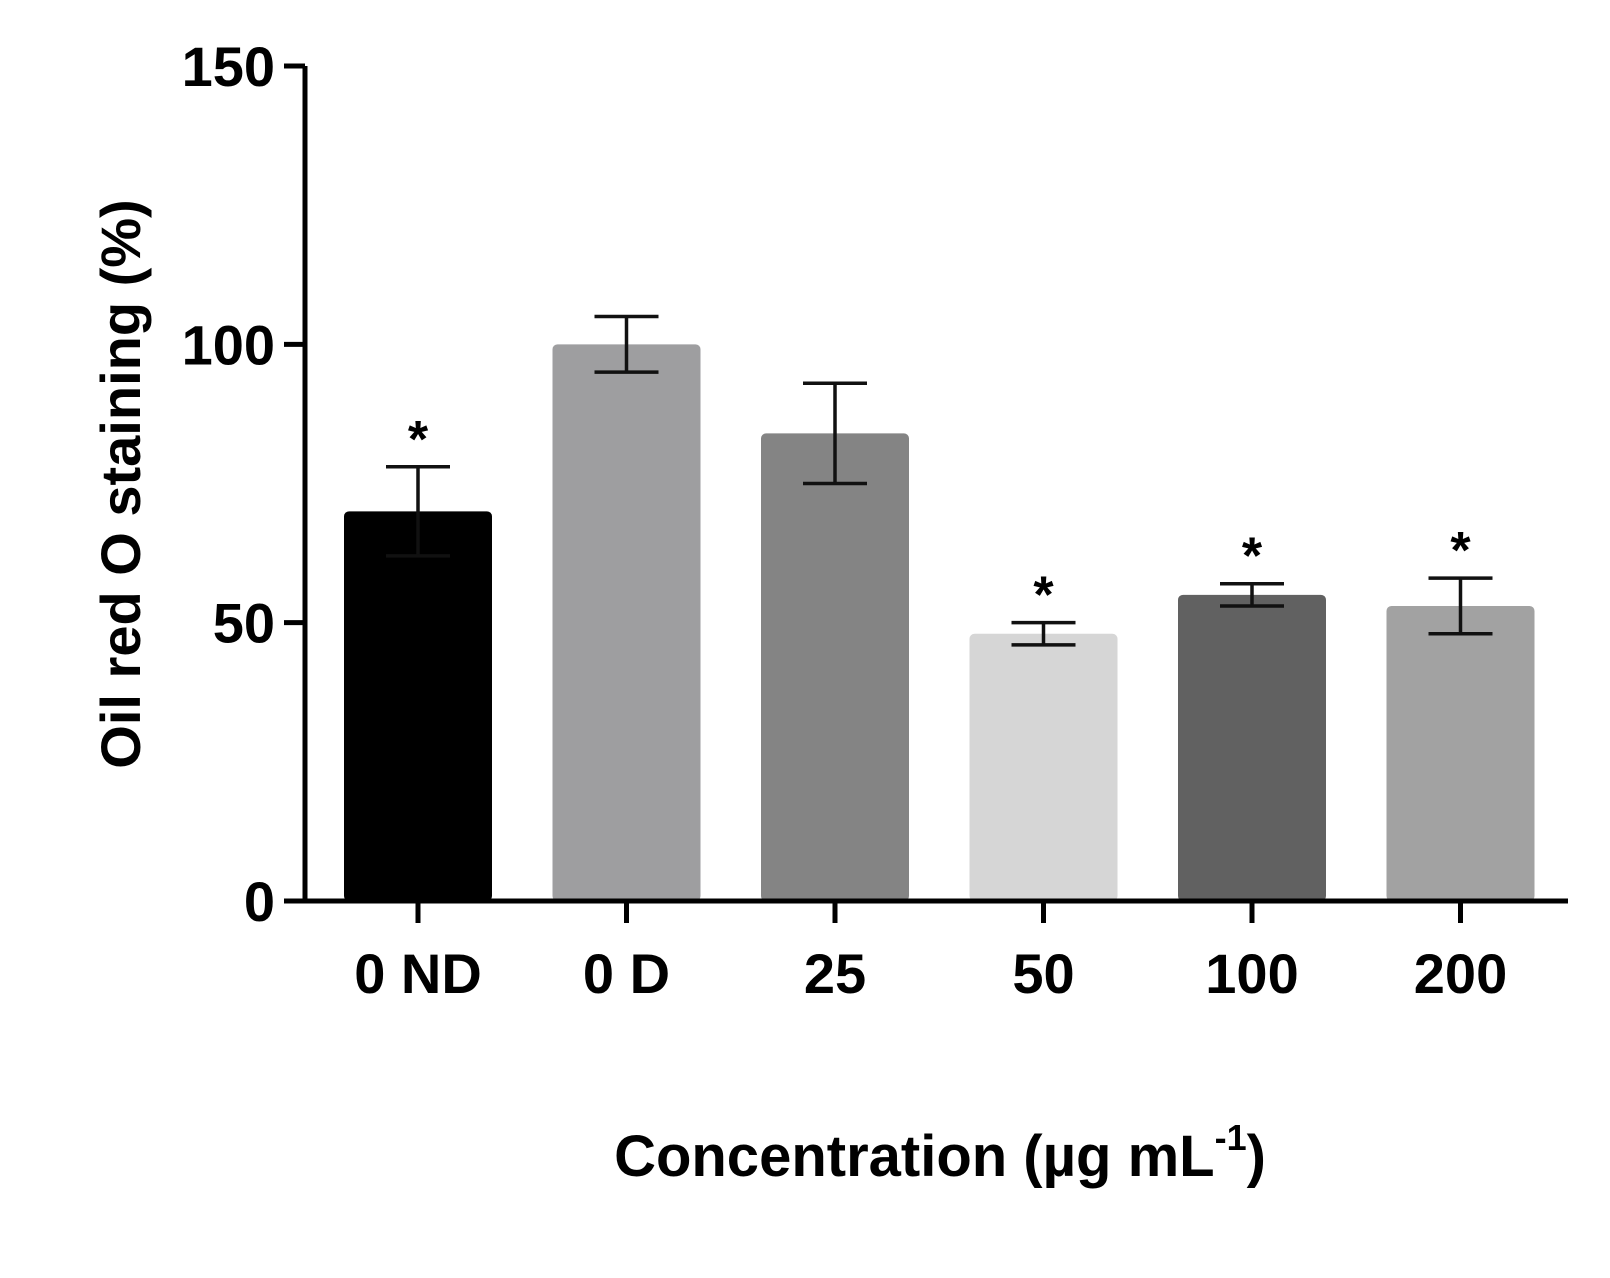 Image resolution: width=1610 pixels, height=1278 pixels. What do you see at coordinates (1460, 973) in the screenshot?
I see `x-tick-label: 200` at bounding box center [1460, 973].